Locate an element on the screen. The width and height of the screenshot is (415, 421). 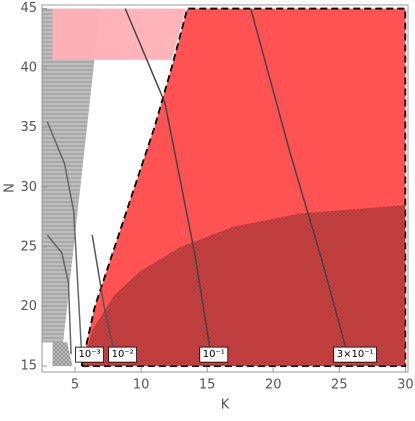
contour-label: 10⁻¹ is located at coordinates (214, 354).